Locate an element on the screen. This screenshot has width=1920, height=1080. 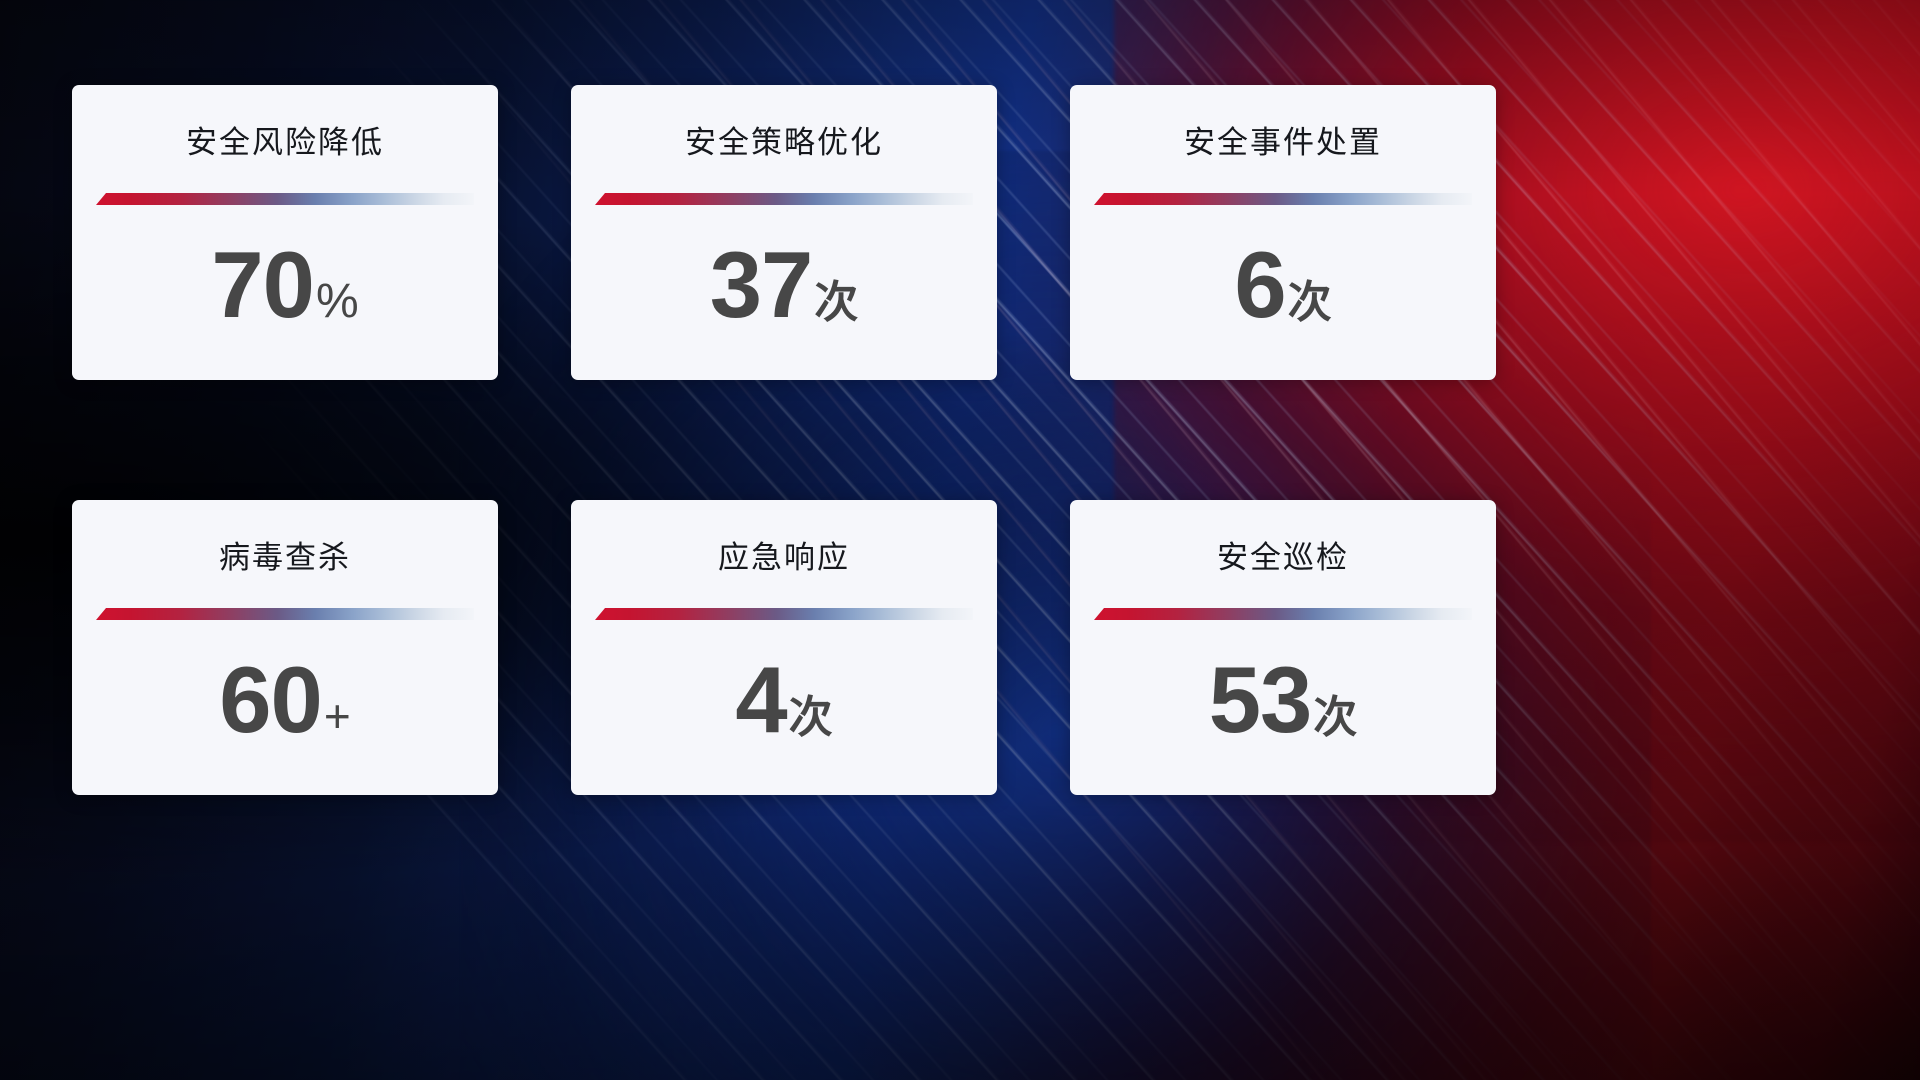
stat-card: 病毒查杀 60 + is located at coordinates (285, 647).